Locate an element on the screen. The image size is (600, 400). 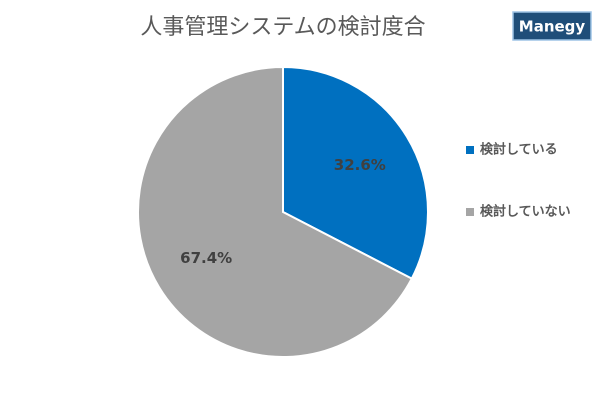
pie-slice is located at coordinates (355, 172).